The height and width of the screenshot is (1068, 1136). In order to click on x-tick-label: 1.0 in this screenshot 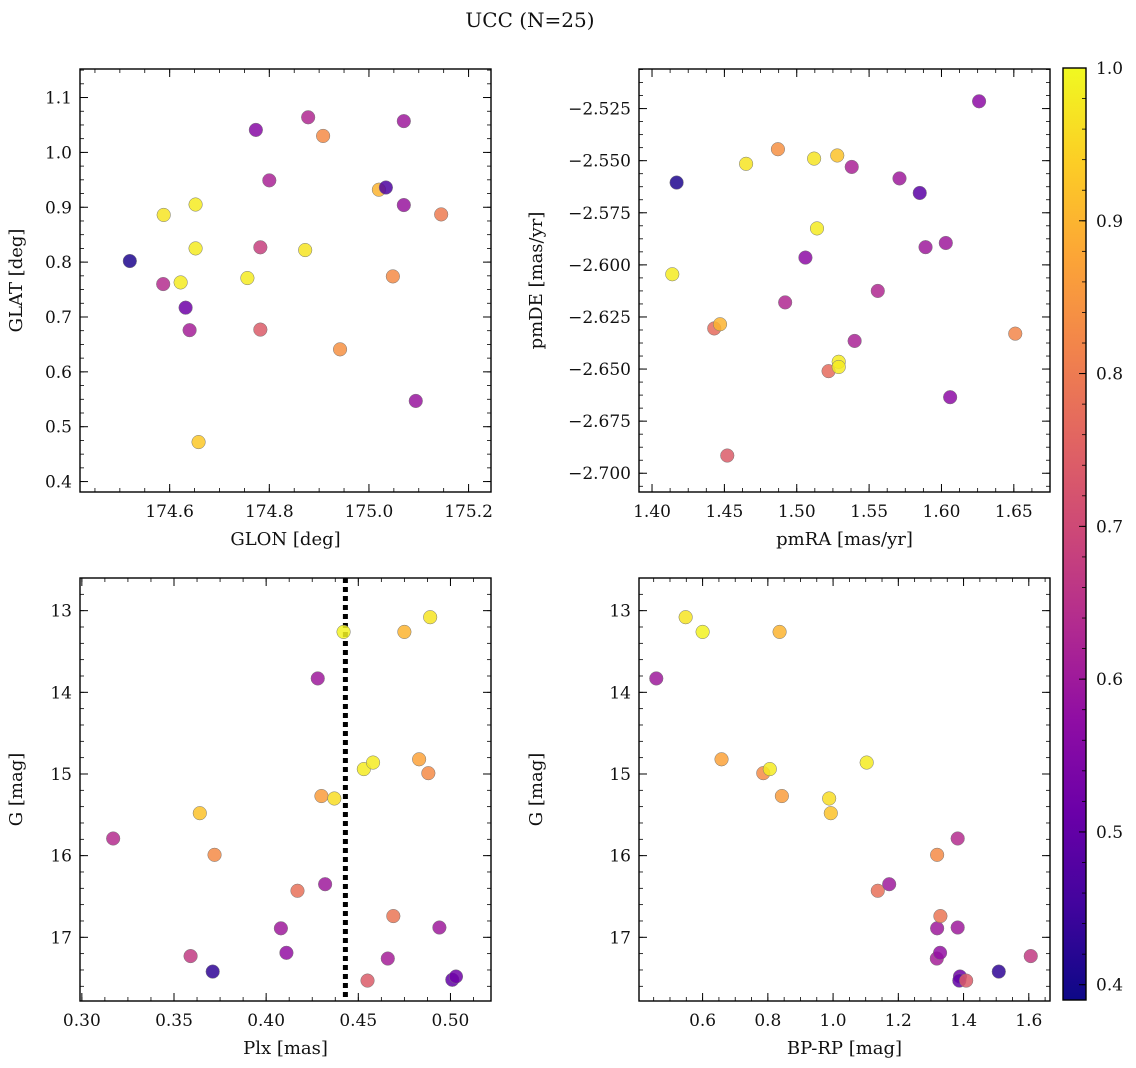, I will do `click(833, 1021)`.